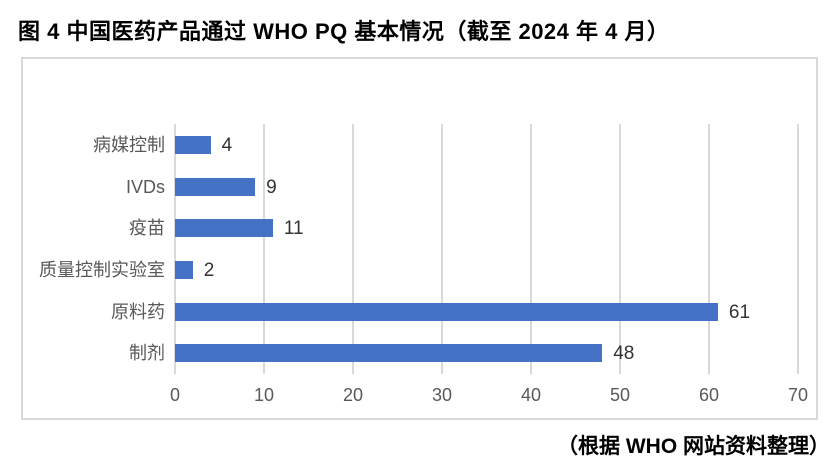 This screenshot has width=838, height=466. Describe the element at coordinates (102, 269) in the screenshot. I see `category-label: 质量控制实验室` at that location.